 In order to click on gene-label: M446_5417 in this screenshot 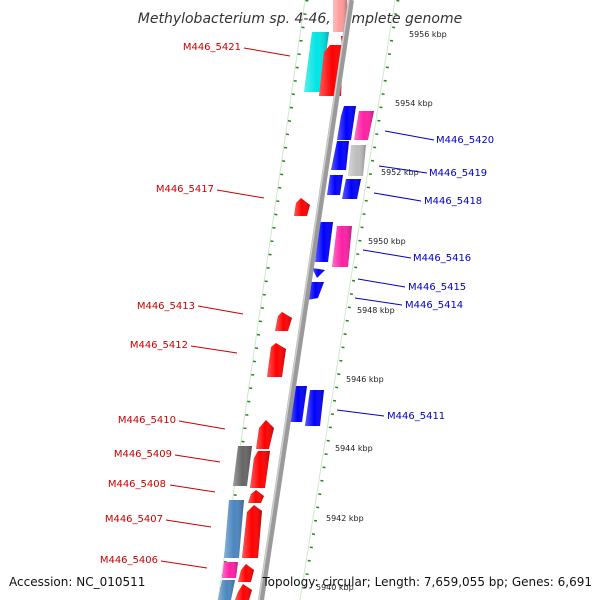, I will do `click(185, 189)`.